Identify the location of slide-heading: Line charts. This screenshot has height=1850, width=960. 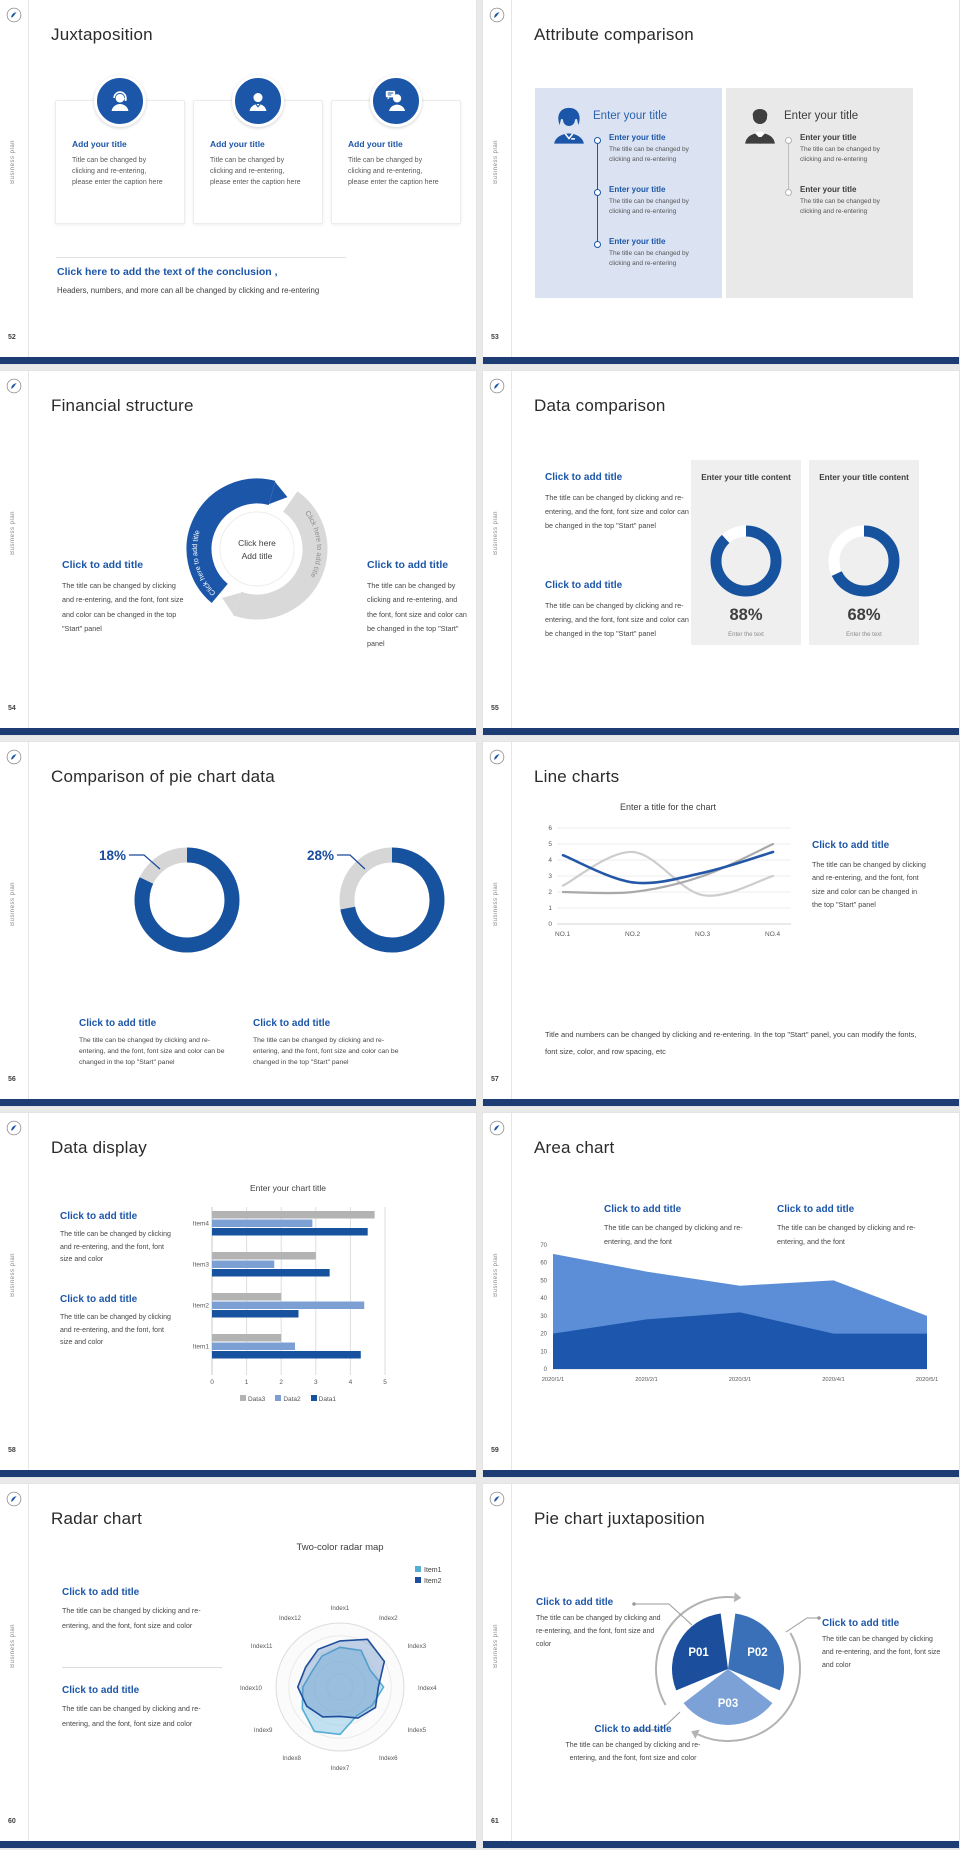
(577, 776).